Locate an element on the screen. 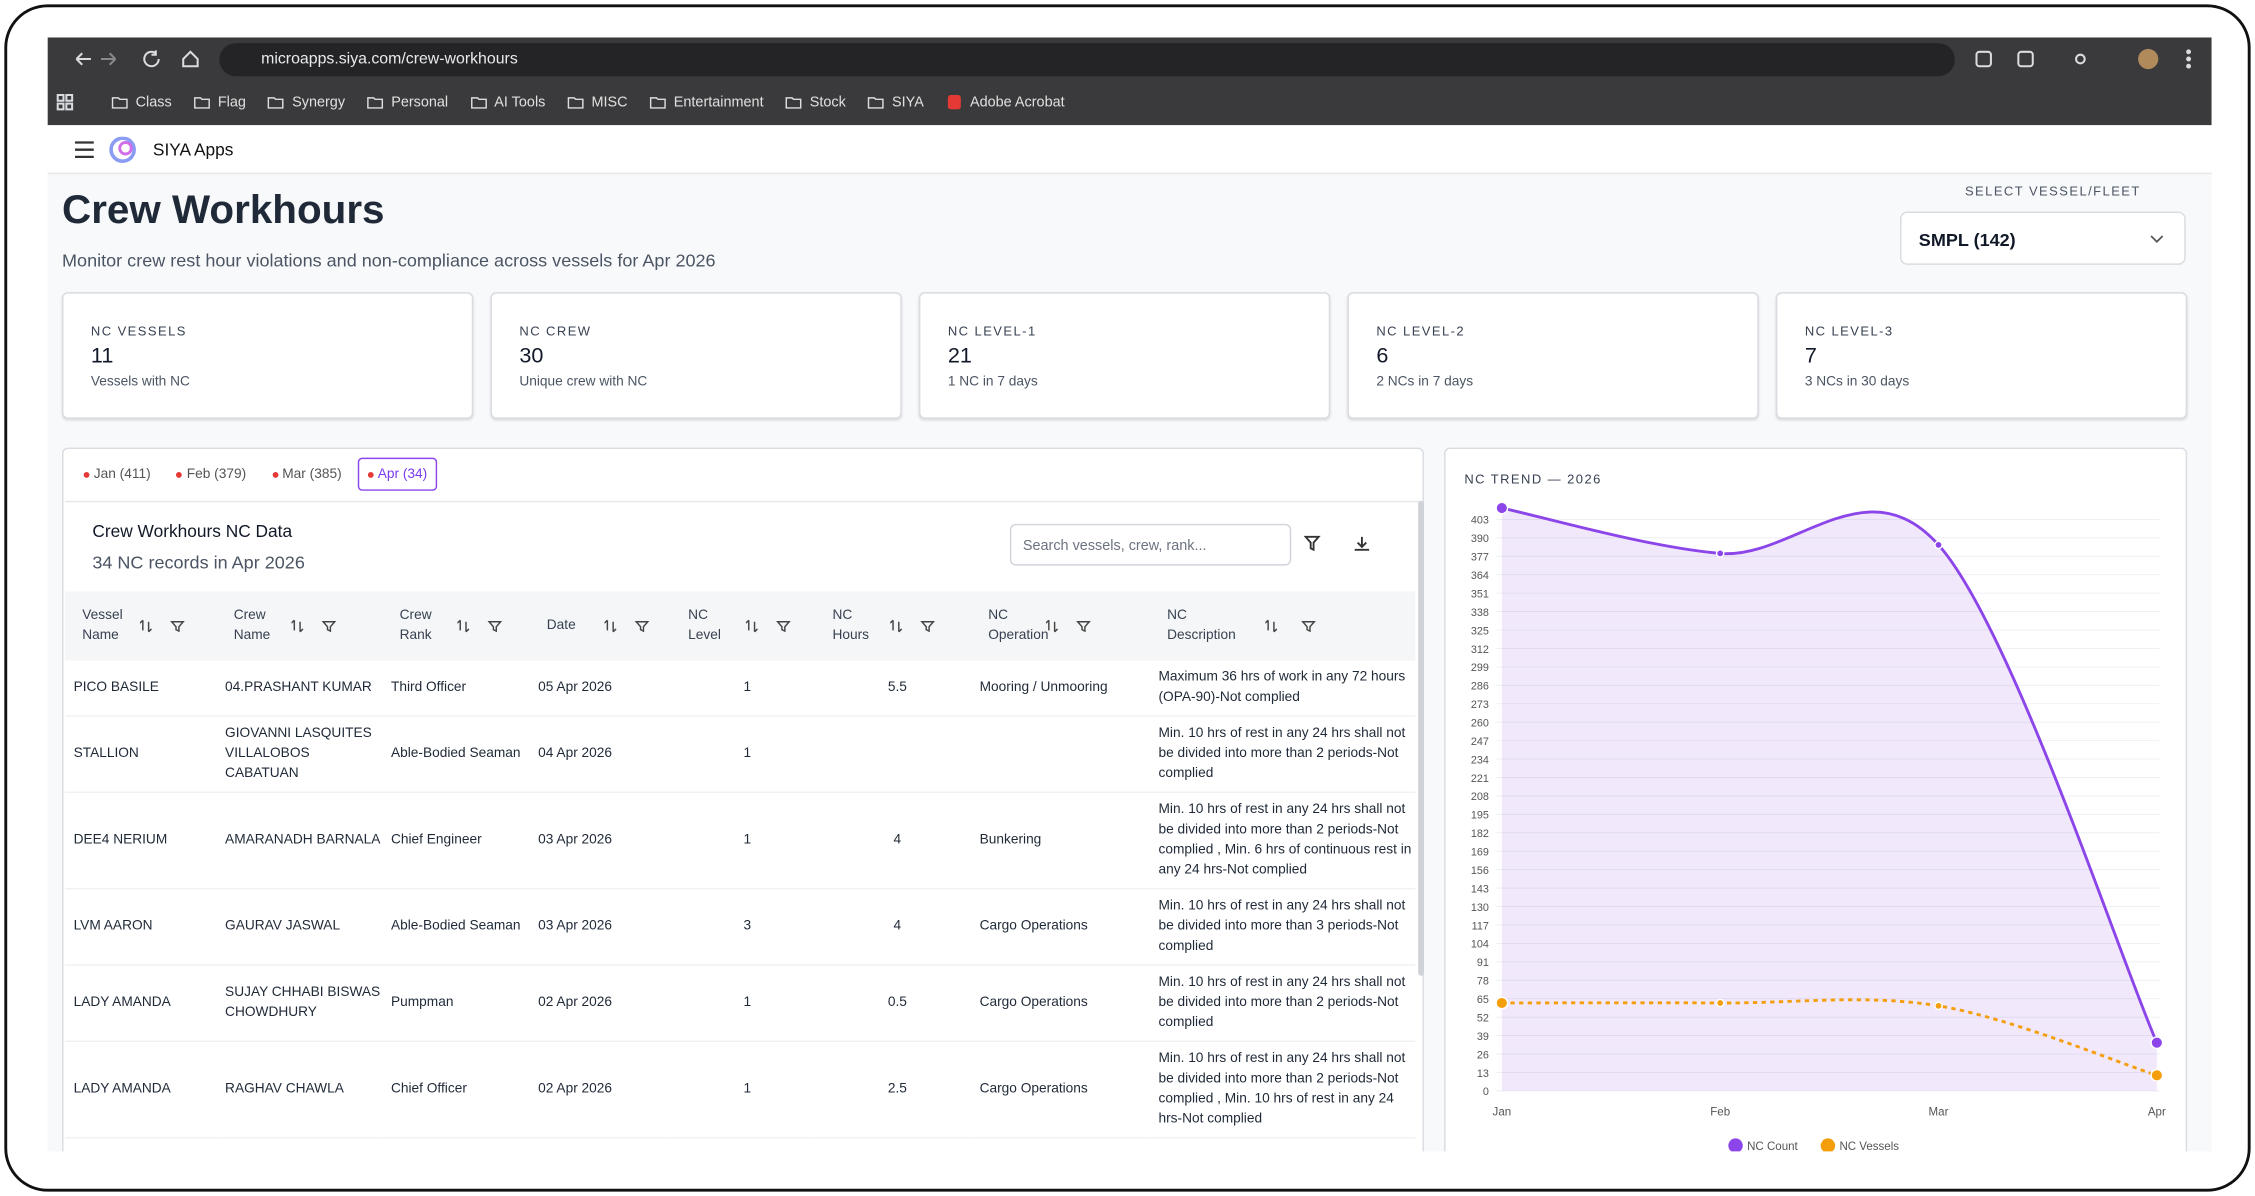 The width and height of the screenshot is (2255, 1196). bookmark: Personal is located at coordinates (407, 102).